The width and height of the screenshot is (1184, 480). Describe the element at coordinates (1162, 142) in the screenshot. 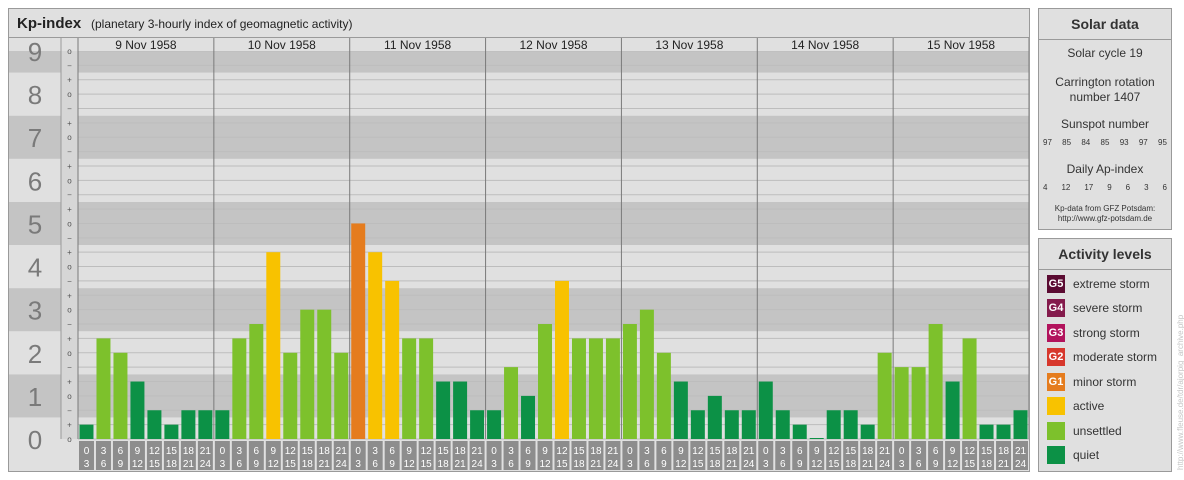

I see `sunspot-value: 95` at that location.